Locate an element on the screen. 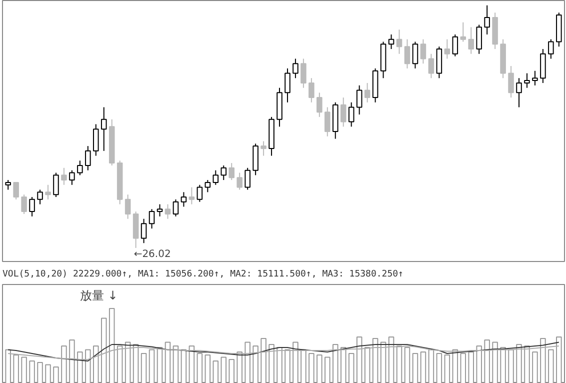 This screenshot has height=383, width=566. text: ←26.02 is located at coordinates (152, 254).